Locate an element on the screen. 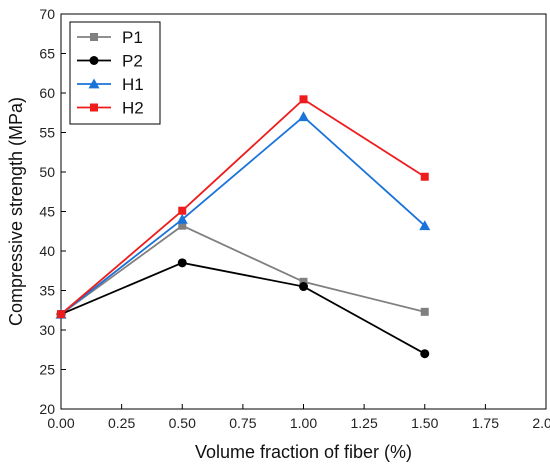 The height and width of the screenshot is (467, 550). x-axis-ticks: 0.00 0.25 0.50 0.75 1.00 1.25 1.50 1.75 2.00 is located at coordinates (298, 417).